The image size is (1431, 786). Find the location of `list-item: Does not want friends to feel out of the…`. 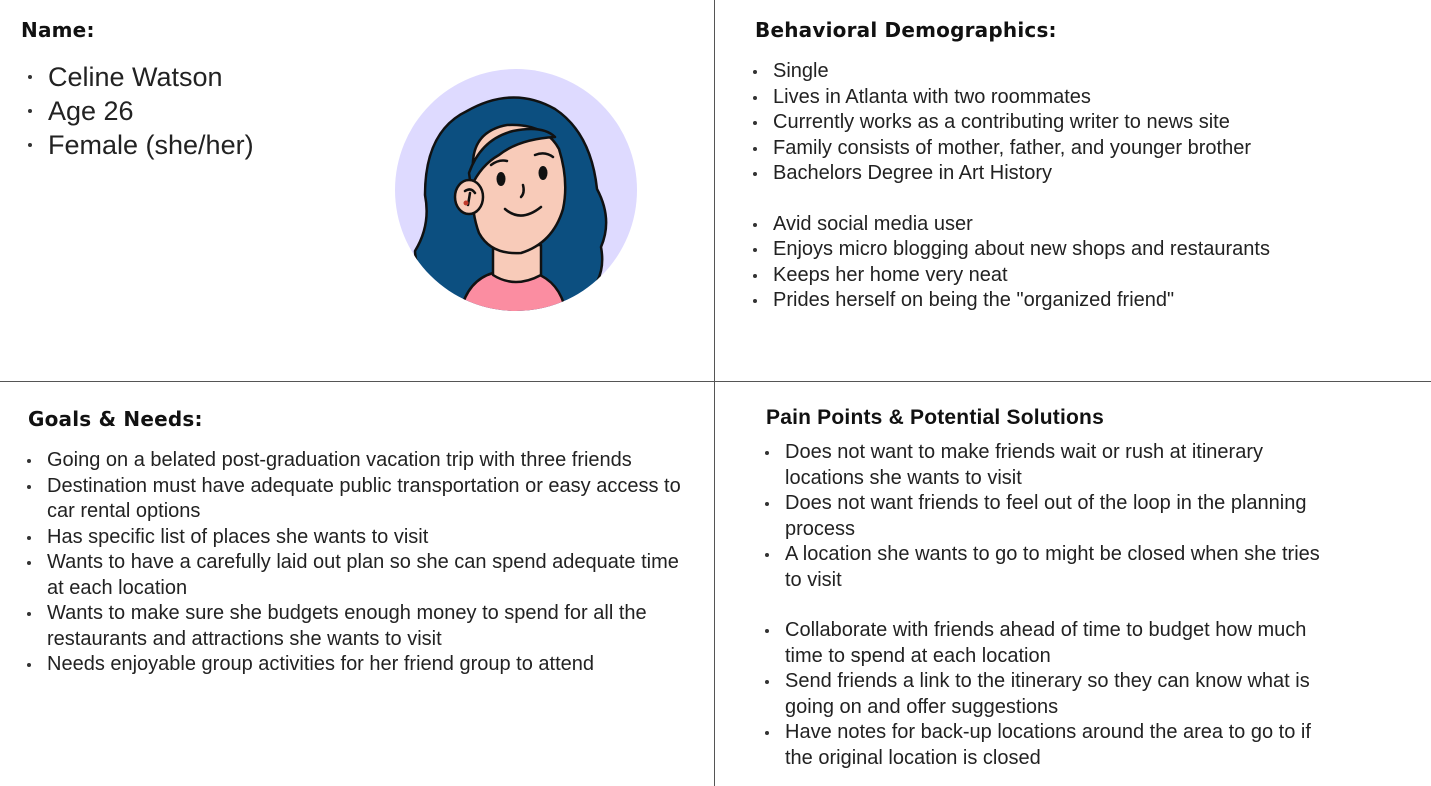

list-item: Does not want friends to feel out of the… is located at coordinates (1049, 516).